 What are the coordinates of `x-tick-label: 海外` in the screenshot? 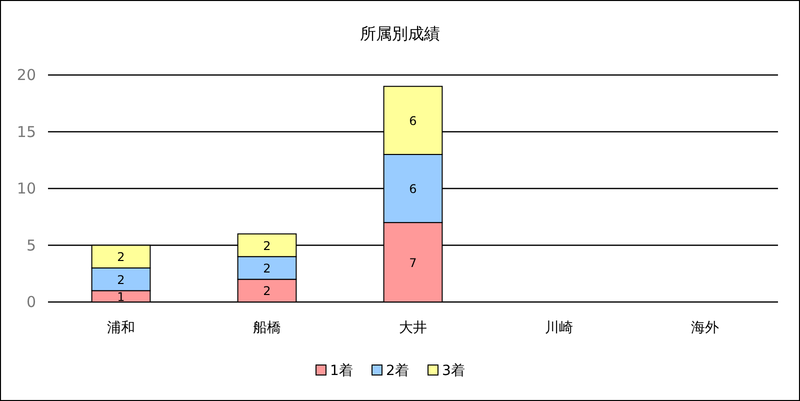 It's located at (705, 328).